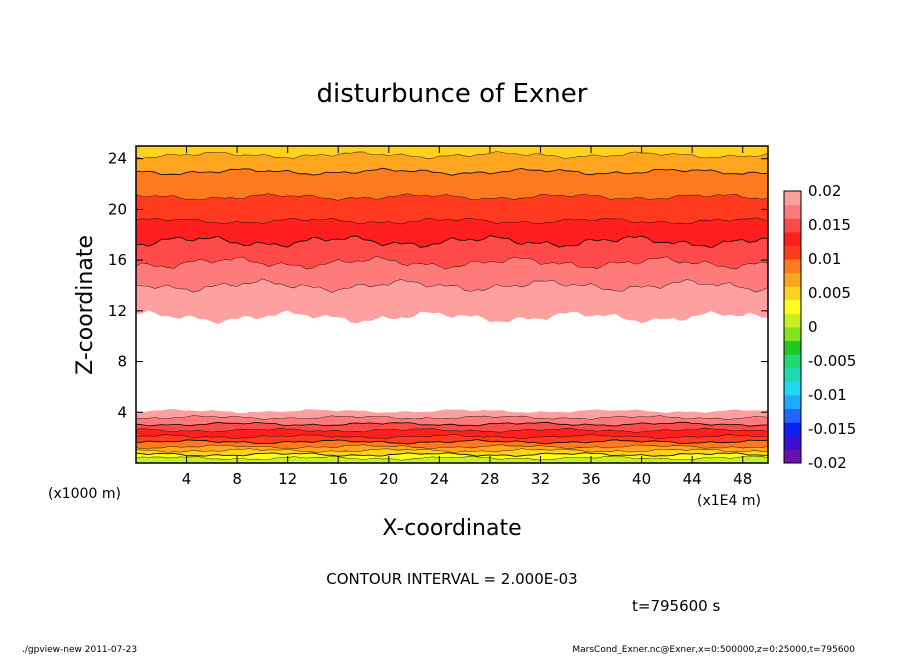  I want to click on y-tick-label: 24, so click(117, 159).